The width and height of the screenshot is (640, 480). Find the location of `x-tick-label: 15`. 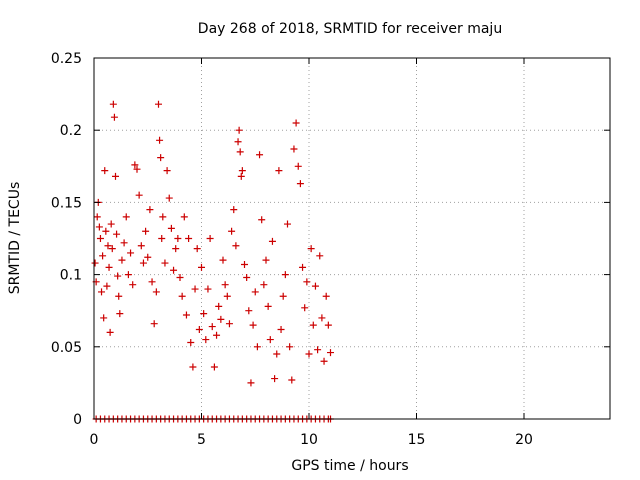

x-tick-label: 15 is located at coordinates (417, 440).